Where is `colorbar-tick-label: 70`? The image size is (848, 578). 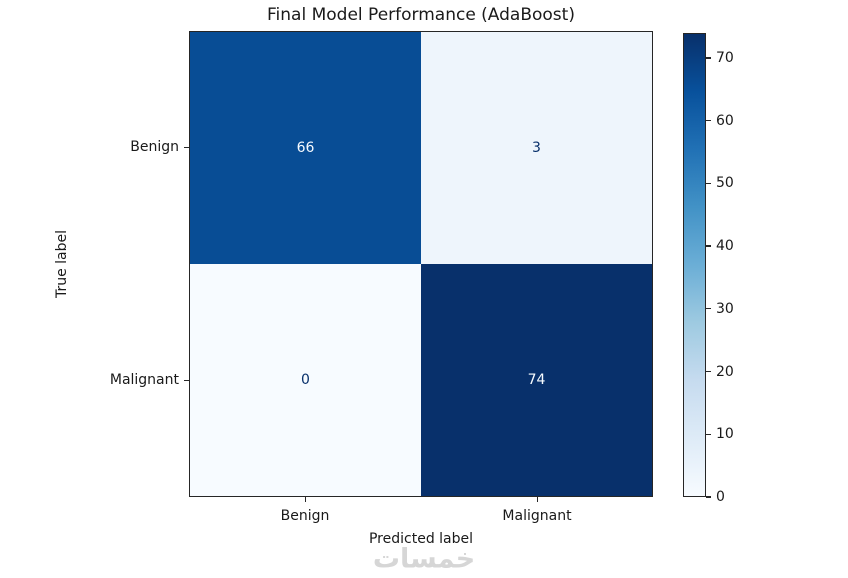
colorbar-tick-label: 70 is located at coordinates (725, 58).